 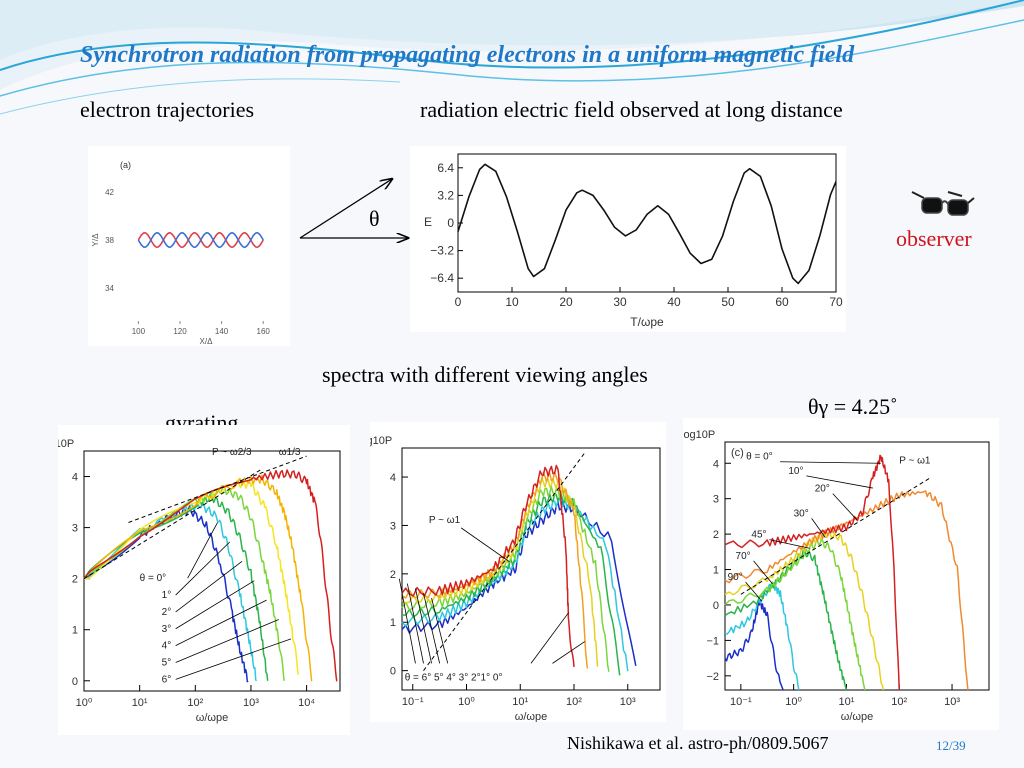 What do you see at coordinates (393, 526) in the screenshot?
I see `y-tick-label: 3` at bounding box center [393, 526].